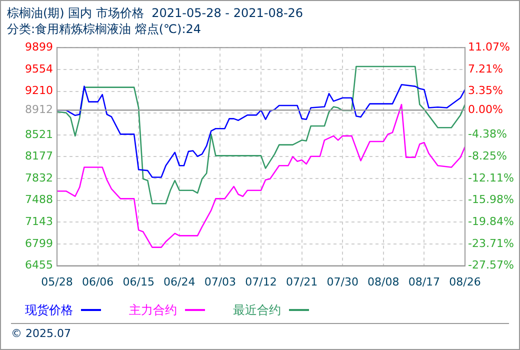  What do you see at coordinates (41, 333) in the screenshot?
I see `text: © 2025.07` at bounding box center [41, 333].